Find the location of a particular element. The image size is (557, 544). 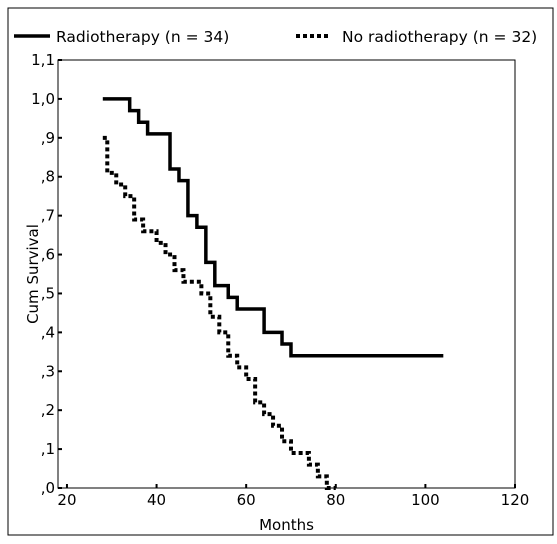

x-tick-label: 100 is located at coordinates (425, 500).